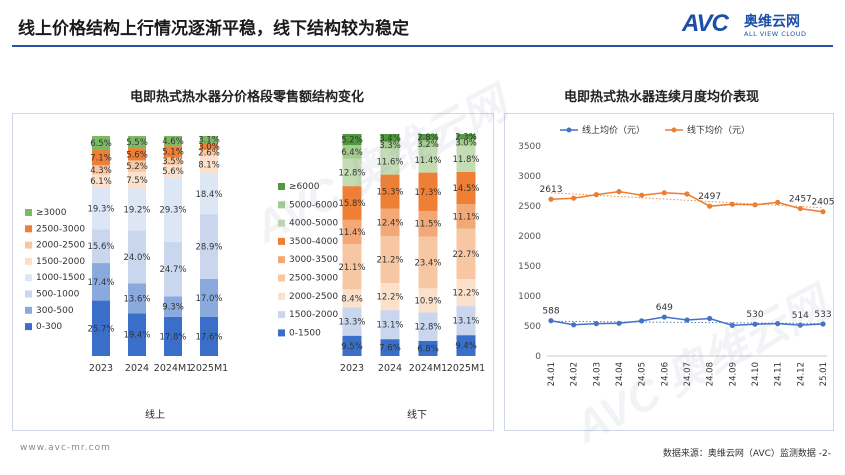  Describe the element at coordinates (100, 283) in the screenshot. I see `data-label: 17.4%` at that location.